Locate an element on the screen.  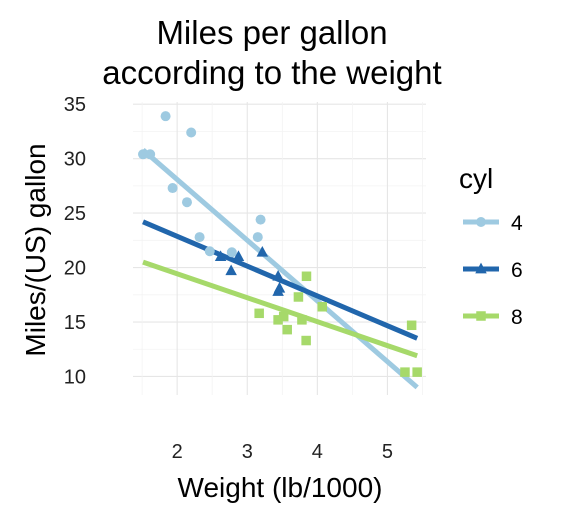
y-tick-label: 10 is located at coordinates (75, 377).